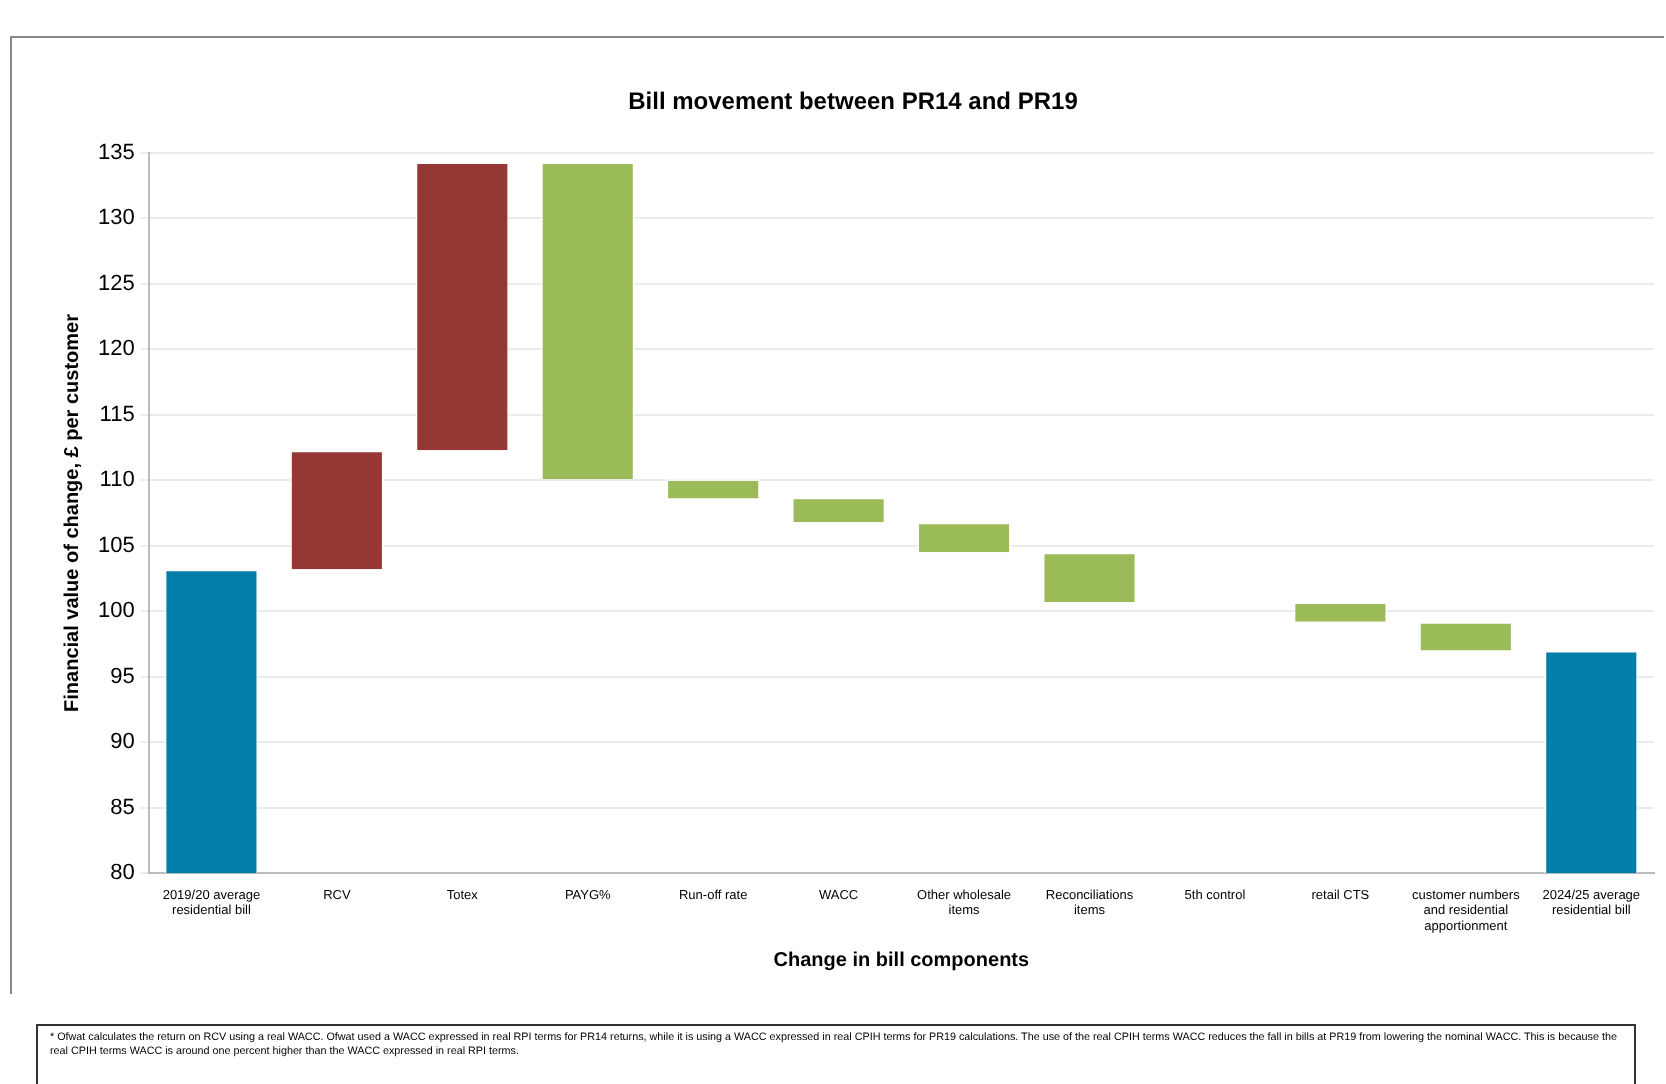 The width and height of the screenshot is (1666, 1084). Describe the element at coordinates (116, 218) in the screenshot. I see `y-tick-label: 130` at that location.